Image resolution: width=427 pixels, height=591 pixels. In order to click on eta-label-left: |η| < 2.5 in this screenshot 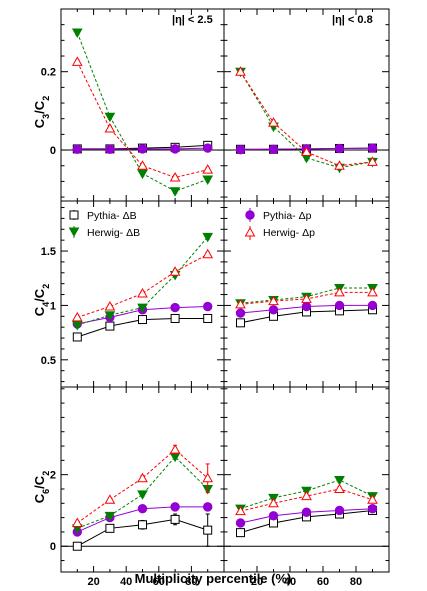, I will do `click(192, 20)`.